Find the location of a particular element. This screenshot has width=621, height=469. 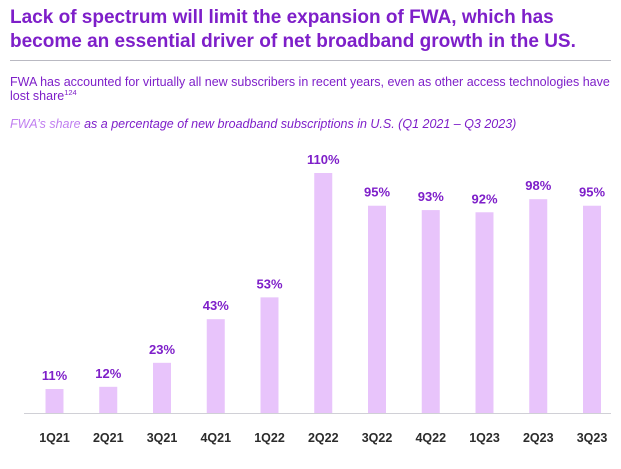

bar-2Q23 is located at coordinates (538, 306).